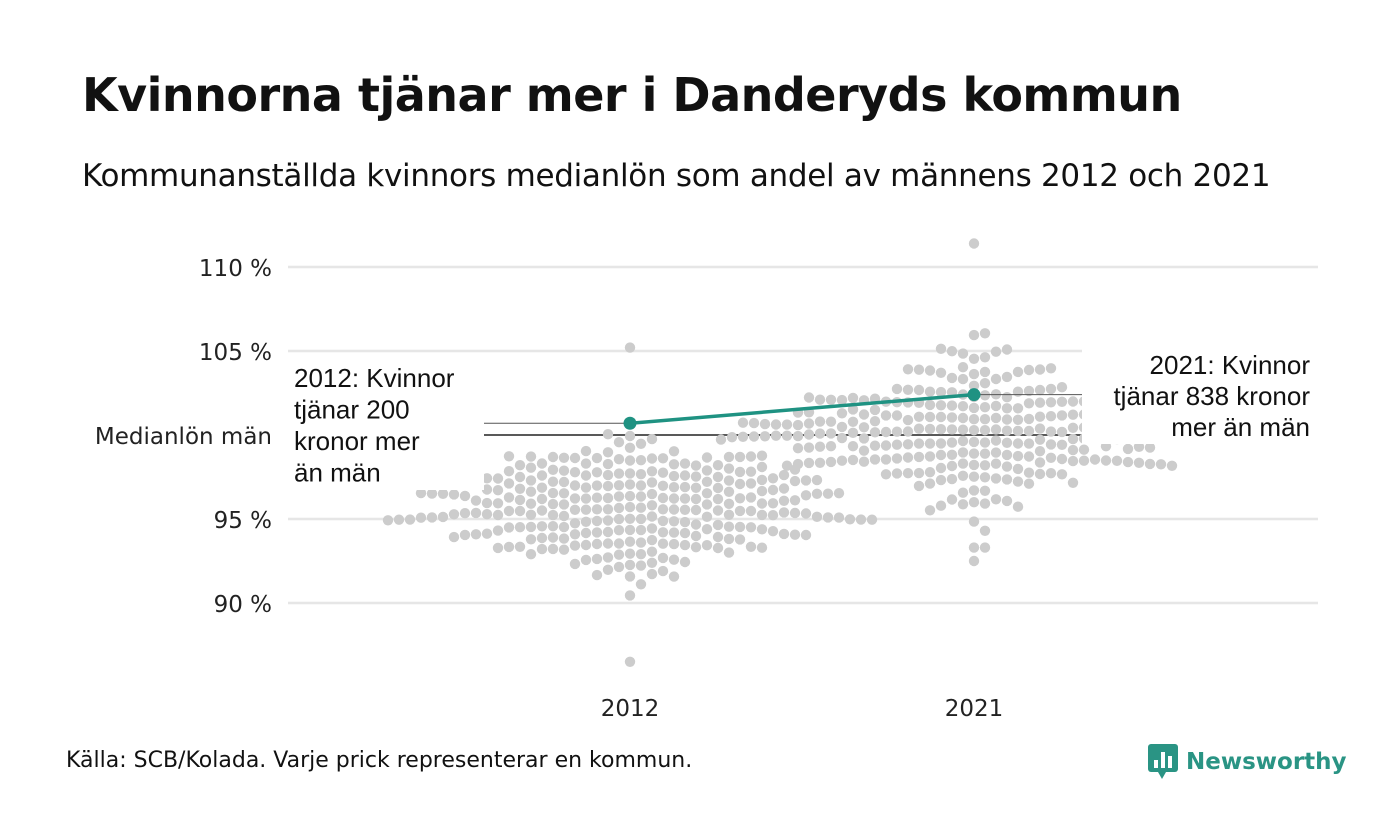 This screenshot has width=1400, height=840. What do you see at coordinates (1200, 394) in the screenshot?
I see `annotation-box-2021` at bounding box center [1200, 394].